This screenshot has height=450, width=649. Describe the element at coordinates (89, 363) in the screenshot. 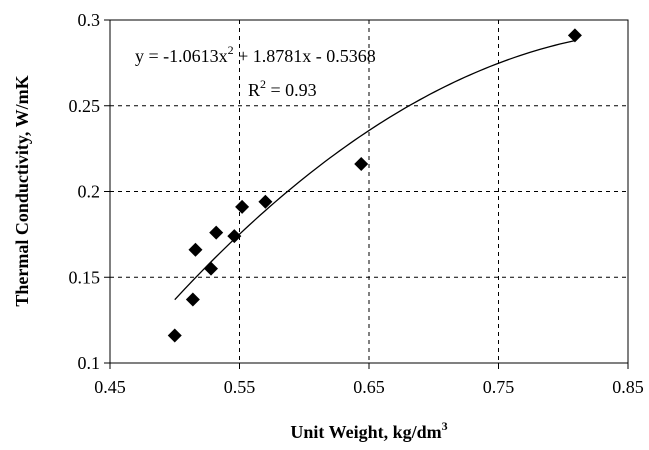

I see `y-tick-label: 0.1` at that location.